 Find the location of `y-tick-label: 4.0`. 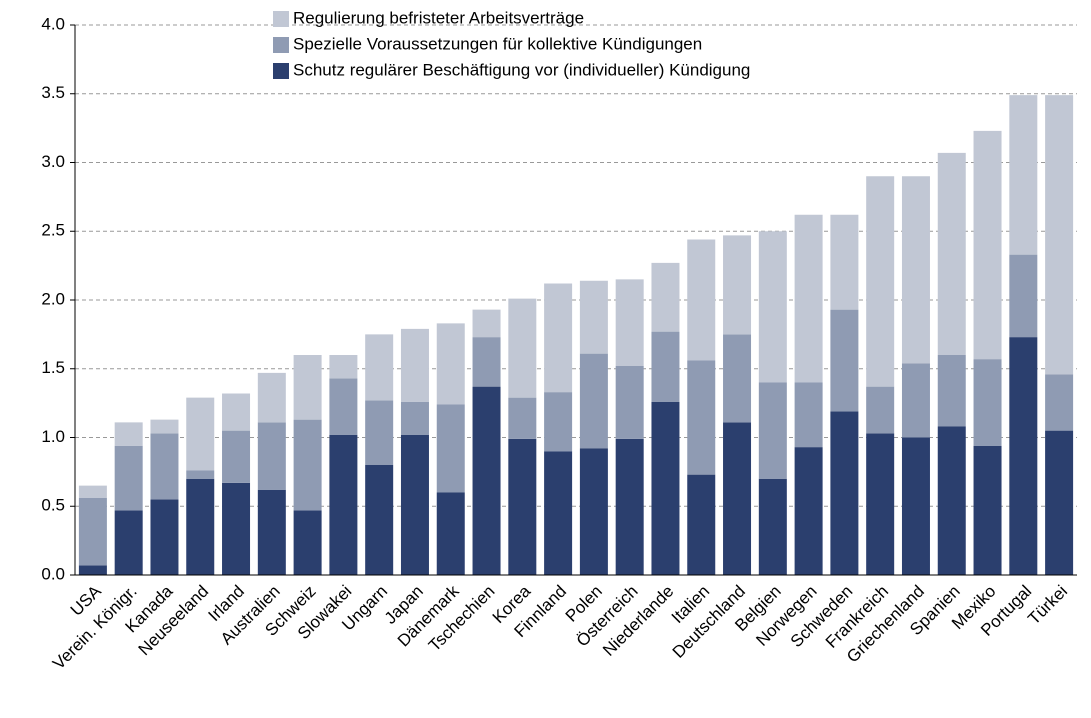

y-tick-label: 4.0 is located at coordinates (53, 23).